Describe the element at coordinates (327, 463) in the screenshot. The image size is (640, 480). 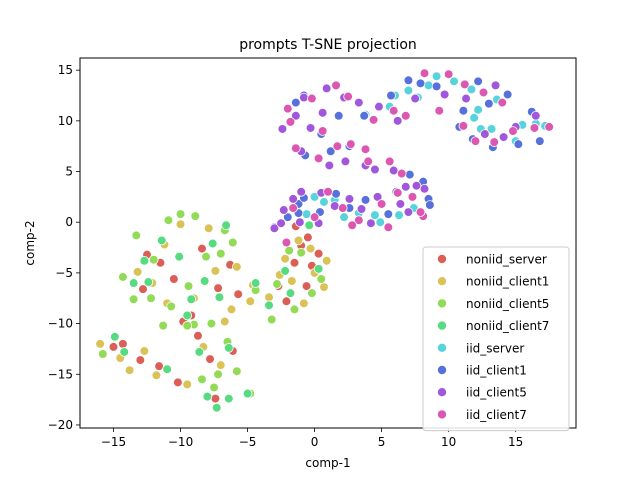
I see `x-axis-label: comp-1` at that location.